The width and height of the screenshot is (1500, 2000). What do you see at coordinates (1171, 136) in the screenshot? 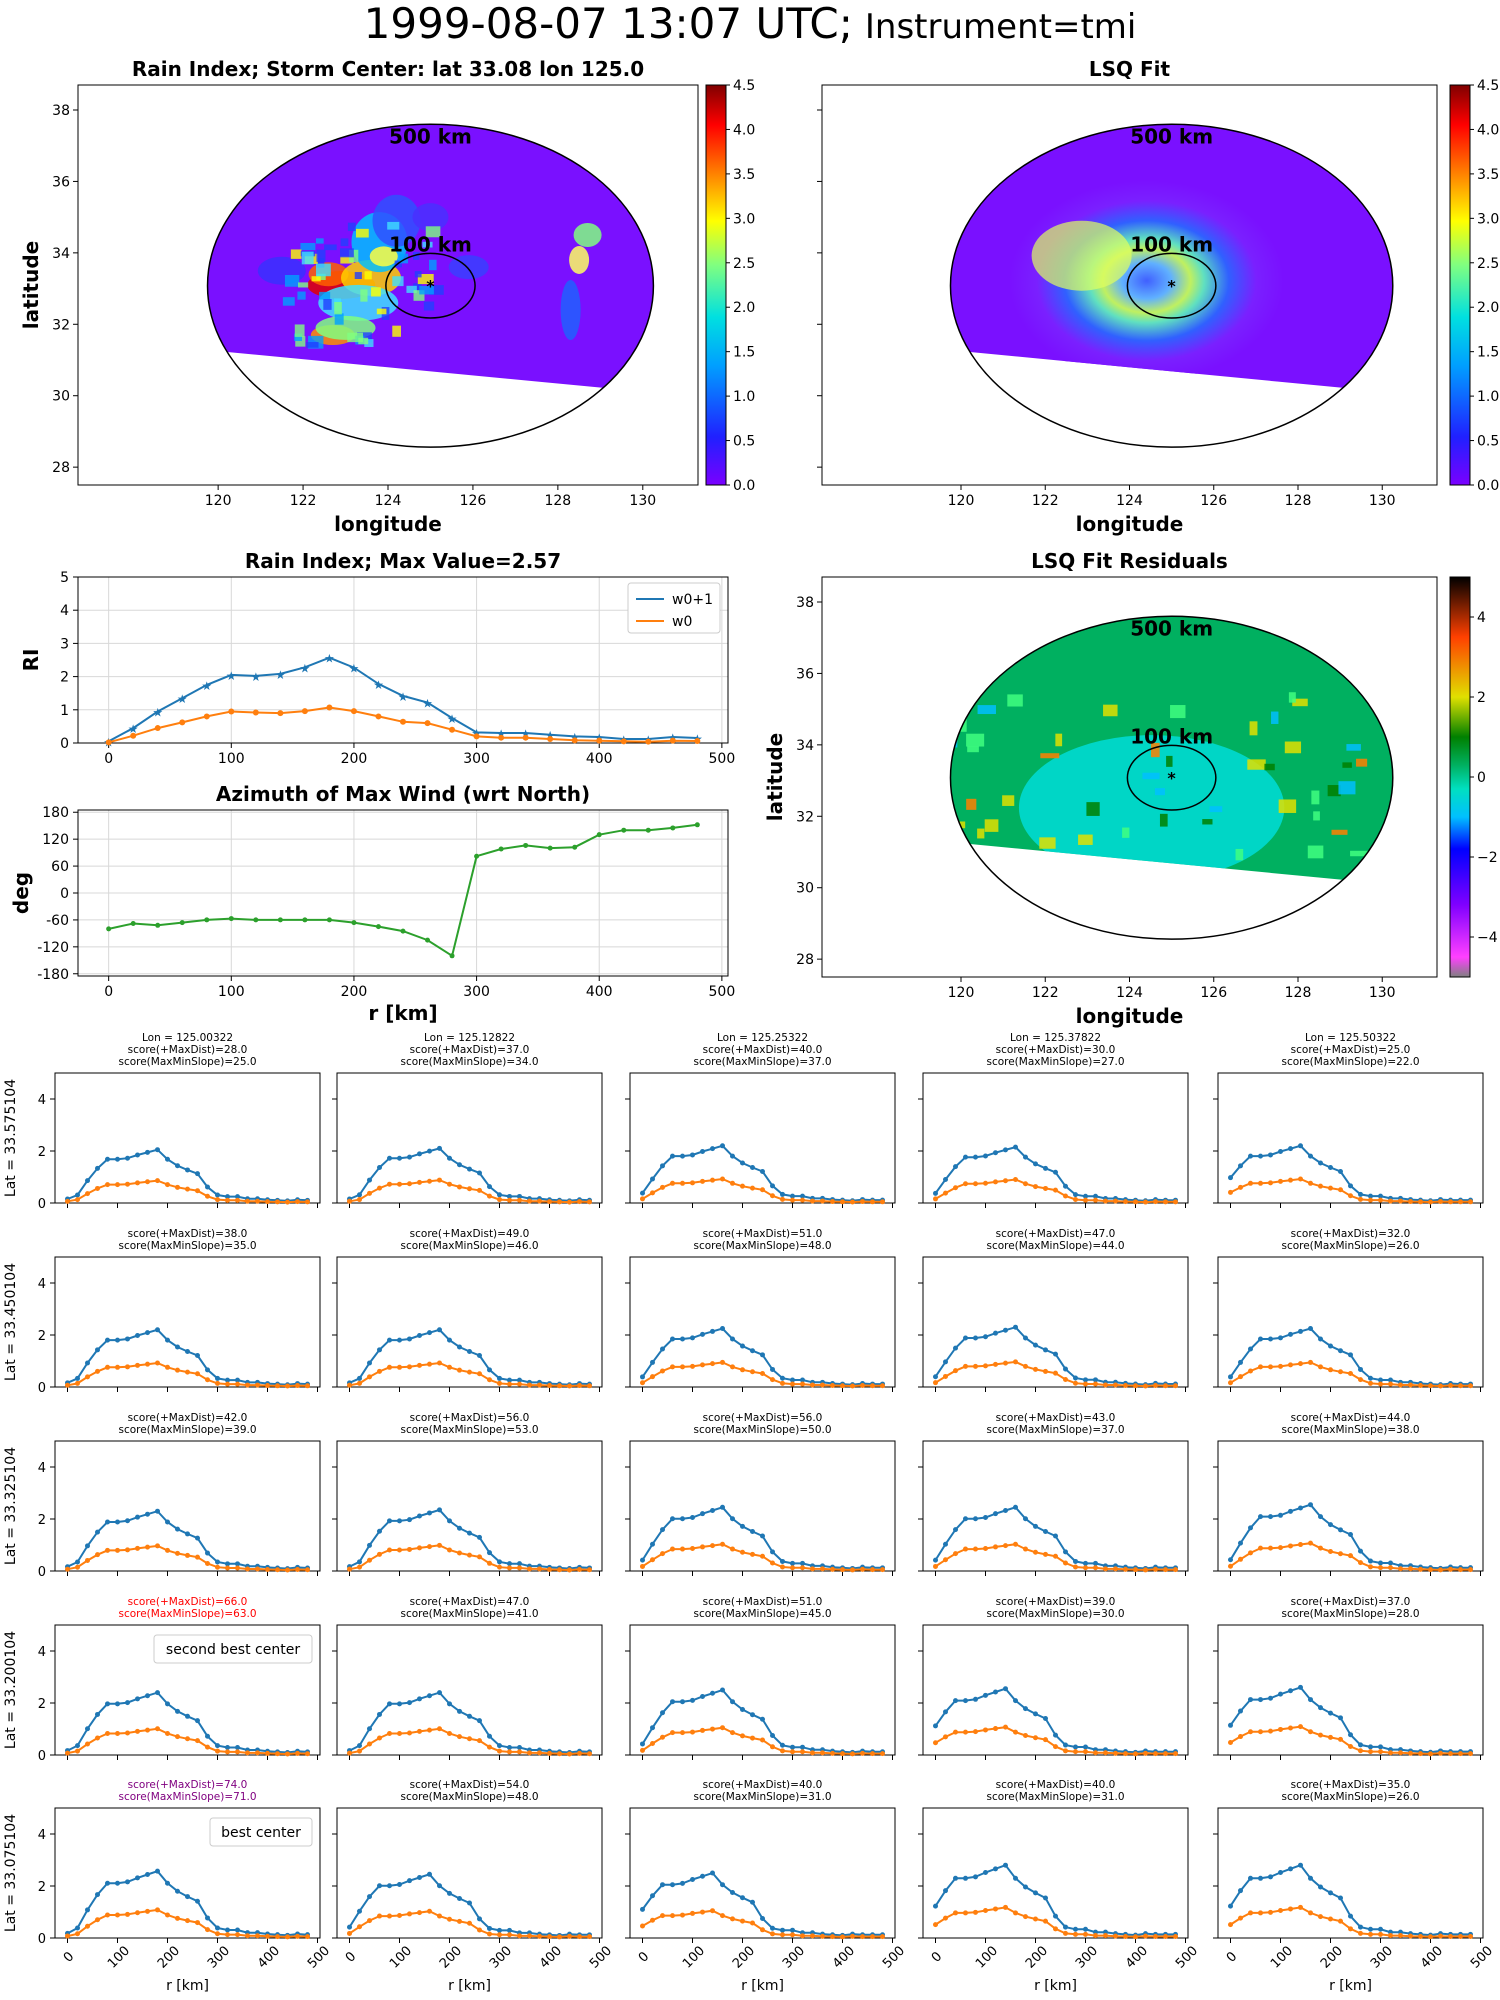
I see `ring-label-500km: 500 km` at bounding box center [1171, 136].